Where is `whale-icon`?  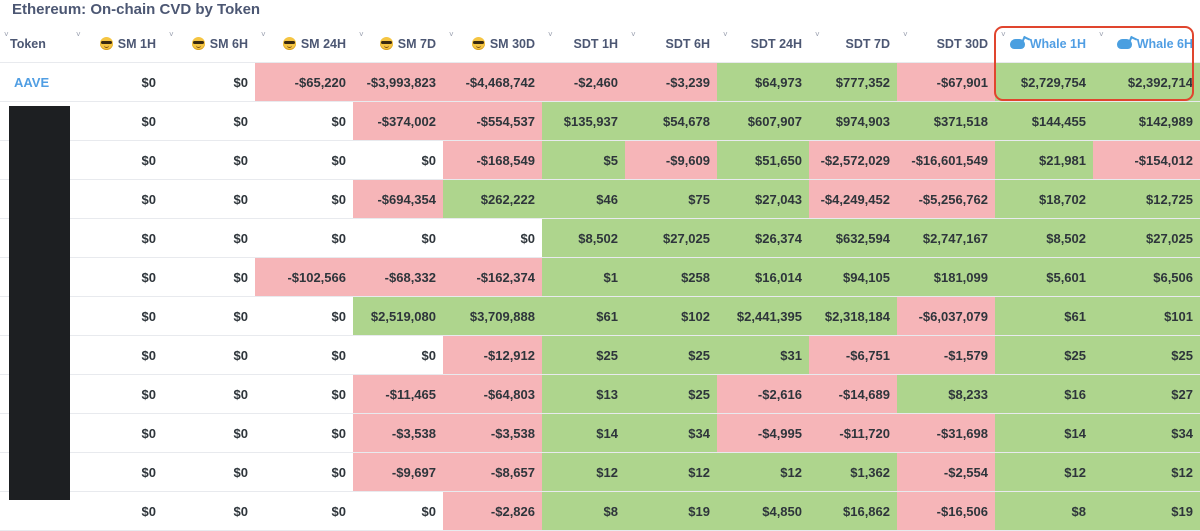
whale-icon is located at coordinates (1017, 43).